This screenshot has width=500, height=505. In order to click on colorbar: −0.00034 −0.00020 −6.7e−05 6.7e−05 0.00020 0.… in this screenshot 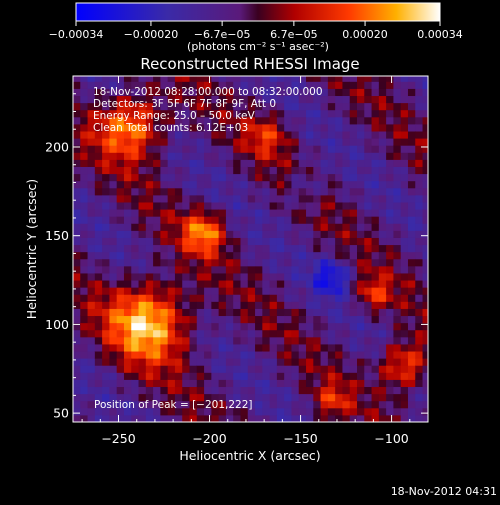, I will do `click(256, 27)`.